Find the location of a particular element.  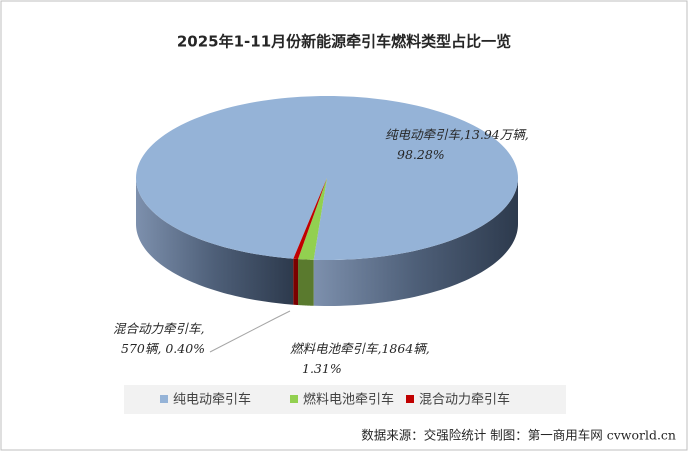

leader-line is located at coordinates (250, 331).